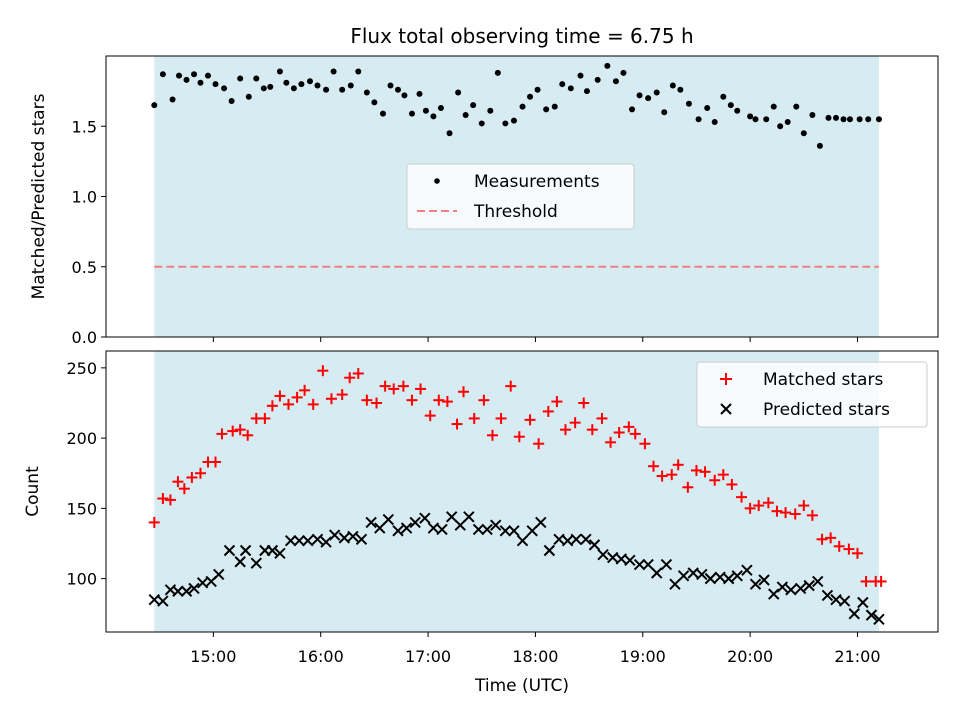  What do you see at coordinates (515, 212) in the screenshot?
I see `threshold-legend-label: Threshold` at bounding box center [515, 212].